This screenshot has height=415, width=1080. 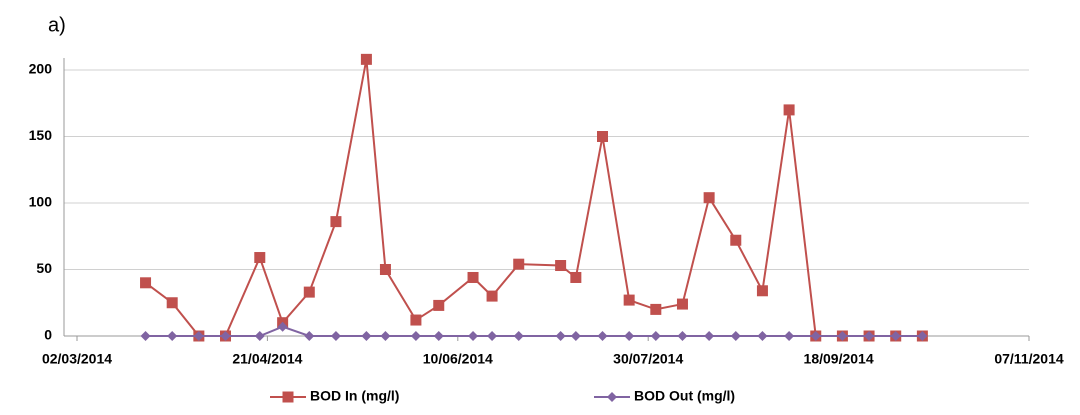 I want to click on y-tick-label: 200, so click(x=41, y=69).